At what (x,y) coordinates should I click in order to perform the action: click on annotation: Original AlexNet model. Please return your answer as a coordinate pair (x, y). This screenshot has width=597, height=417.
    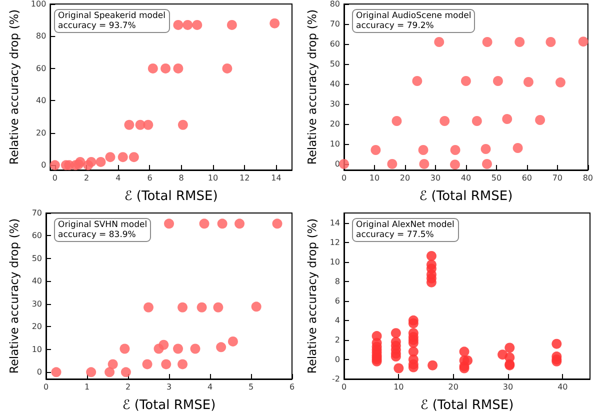
    Looking at the image, I should click on (405, 225).